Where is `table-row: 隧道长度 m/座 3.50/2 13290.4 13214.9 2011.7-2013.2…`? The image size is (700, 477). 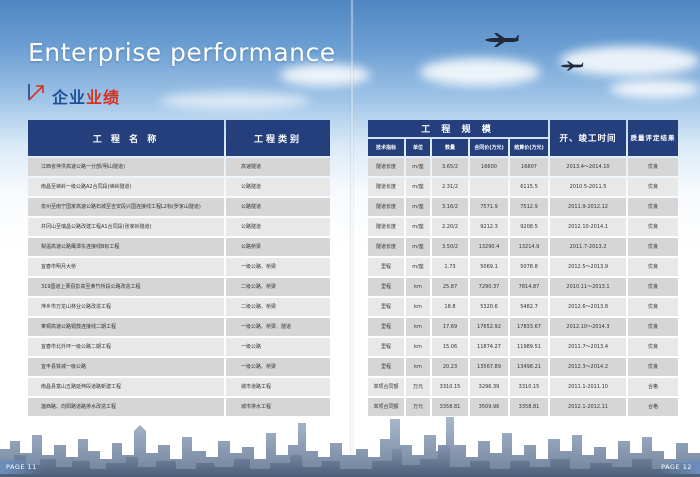 table-row: 隧道长度 m/座 3.50/2 13290.4 13214.9 2011.7-2013.2… is located at coordinates (523, 247).